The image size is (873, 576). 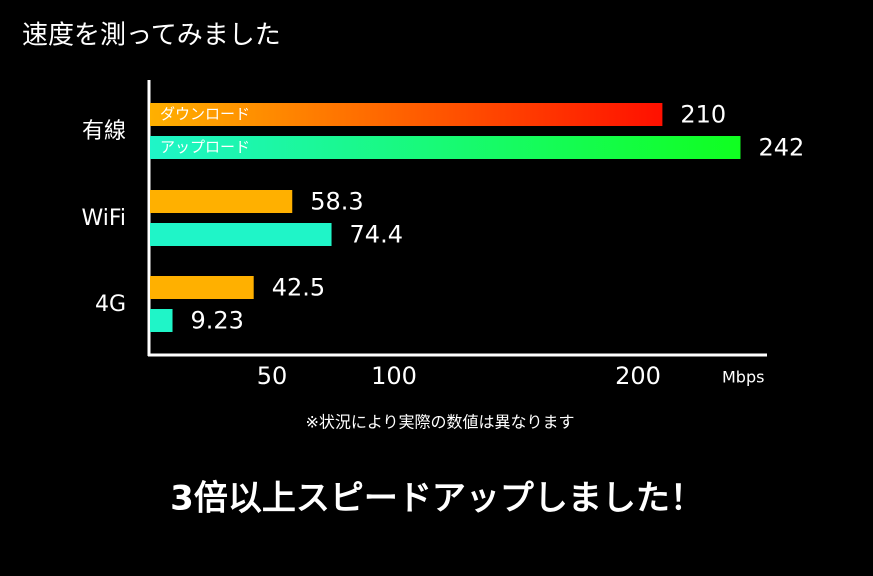 I want to click on value-label: 58.3, so click(x=336, y=202).